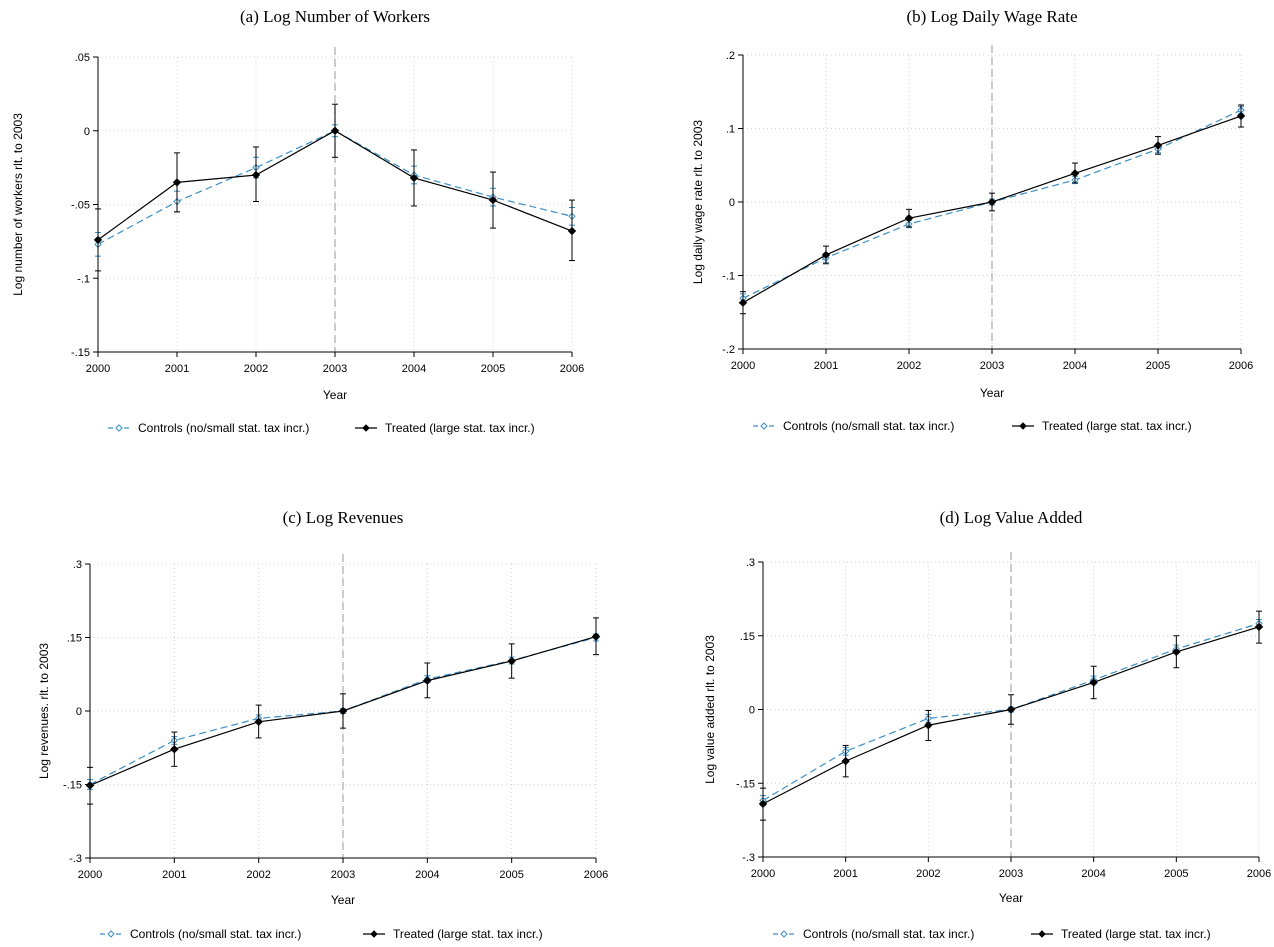  What do you see at coordinates (44, 711) in the screenshot?
I see `y-axis-label: Log revenues. rlt. to 2003` at bounding box center [44, 711].